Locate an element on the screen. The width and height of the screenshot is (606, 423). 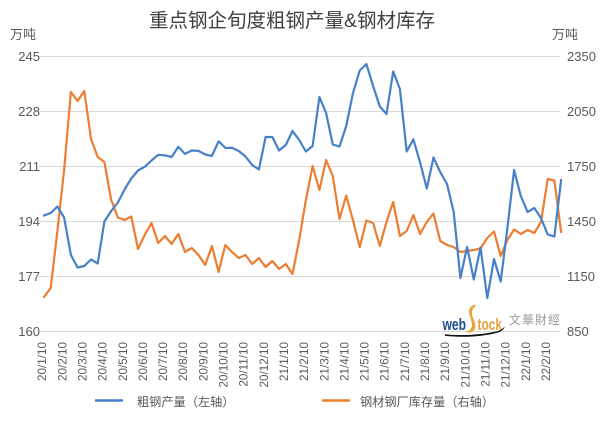
svg-text: 194 is located at coordinates (29, 221).